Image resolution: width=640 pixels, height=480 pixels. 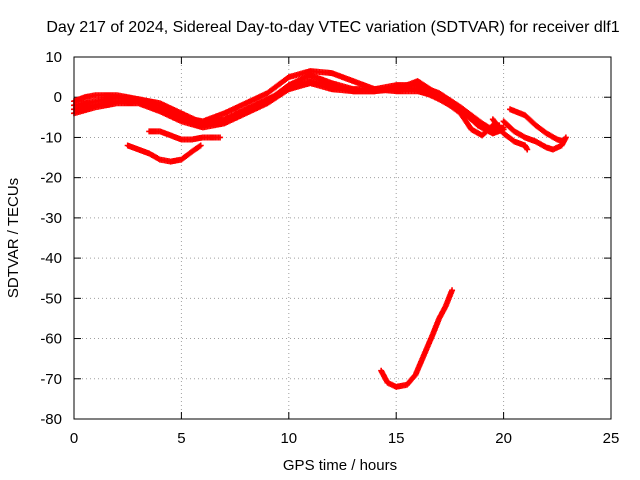 What do you see at coordinates (53, 57) in the screenshot?
I see `y-tick-label: 10` at bounding box center [53, 57].